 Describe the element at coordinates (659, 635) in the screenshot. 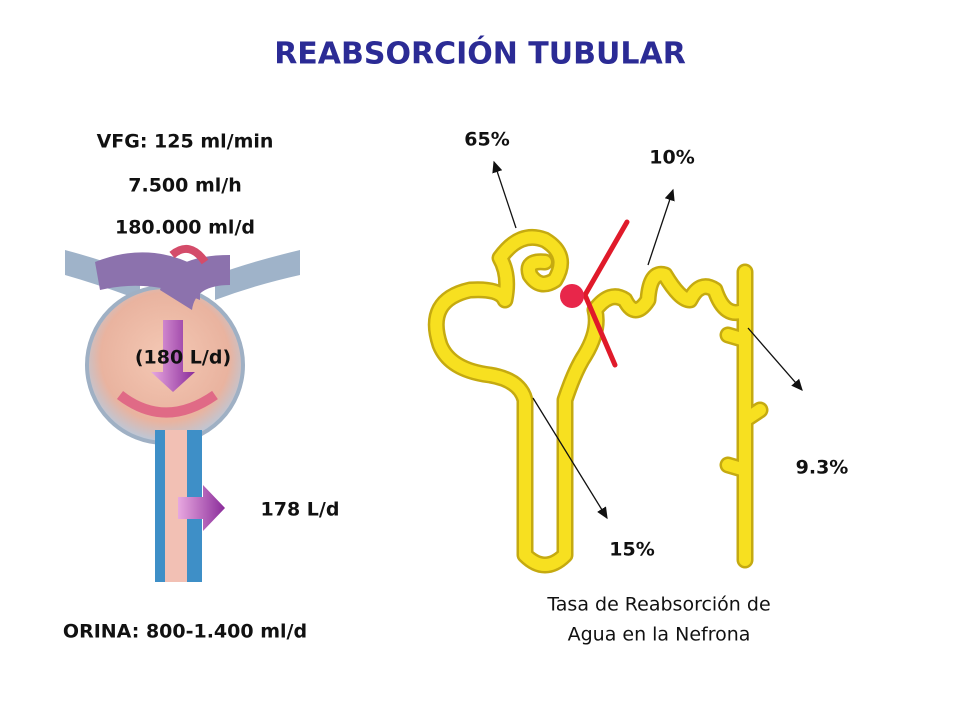

I see `caption: Agua en la Nefrona` at that location.